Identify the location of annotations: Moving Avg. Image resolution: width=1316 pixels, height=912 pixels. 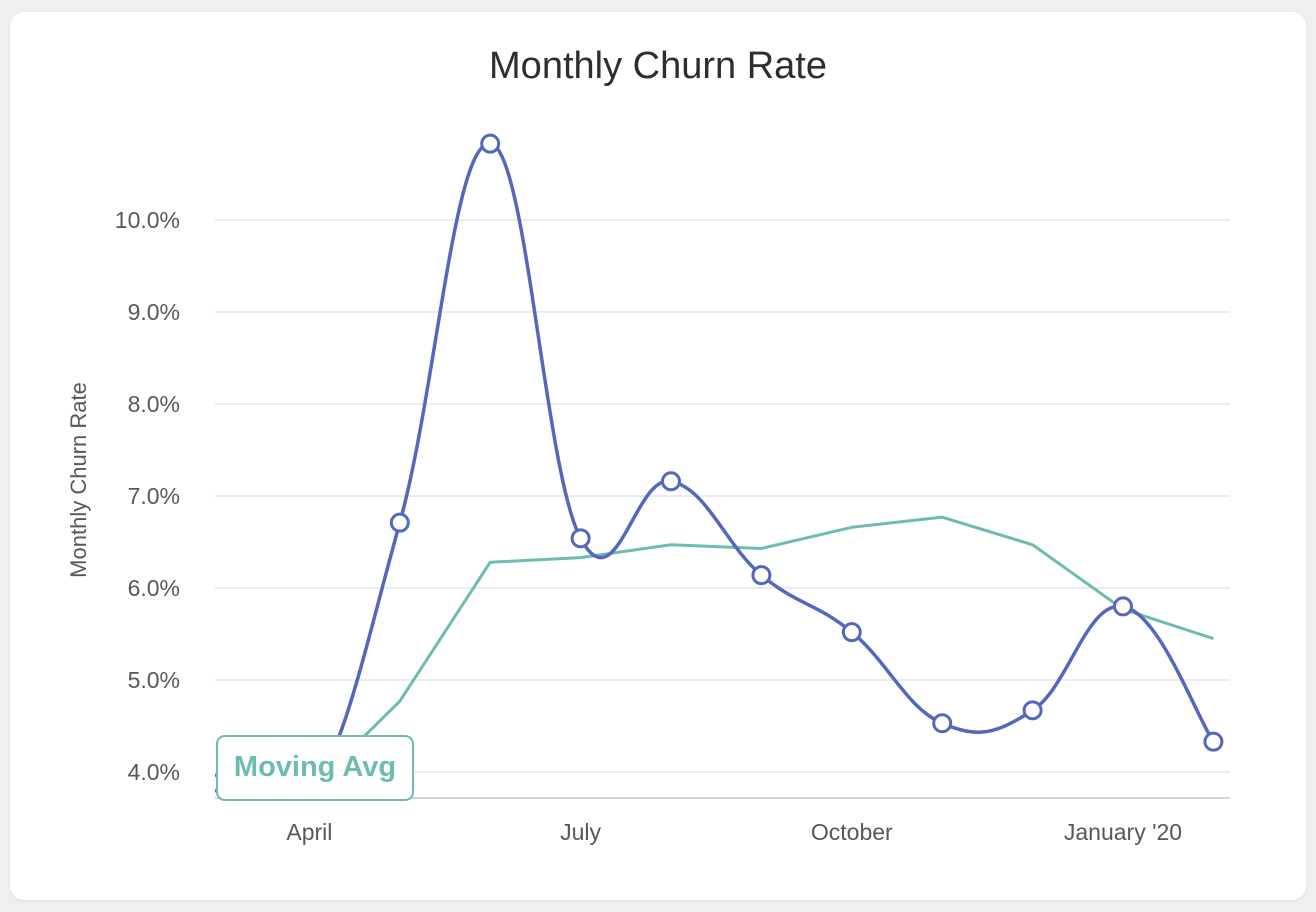
(315, 768).